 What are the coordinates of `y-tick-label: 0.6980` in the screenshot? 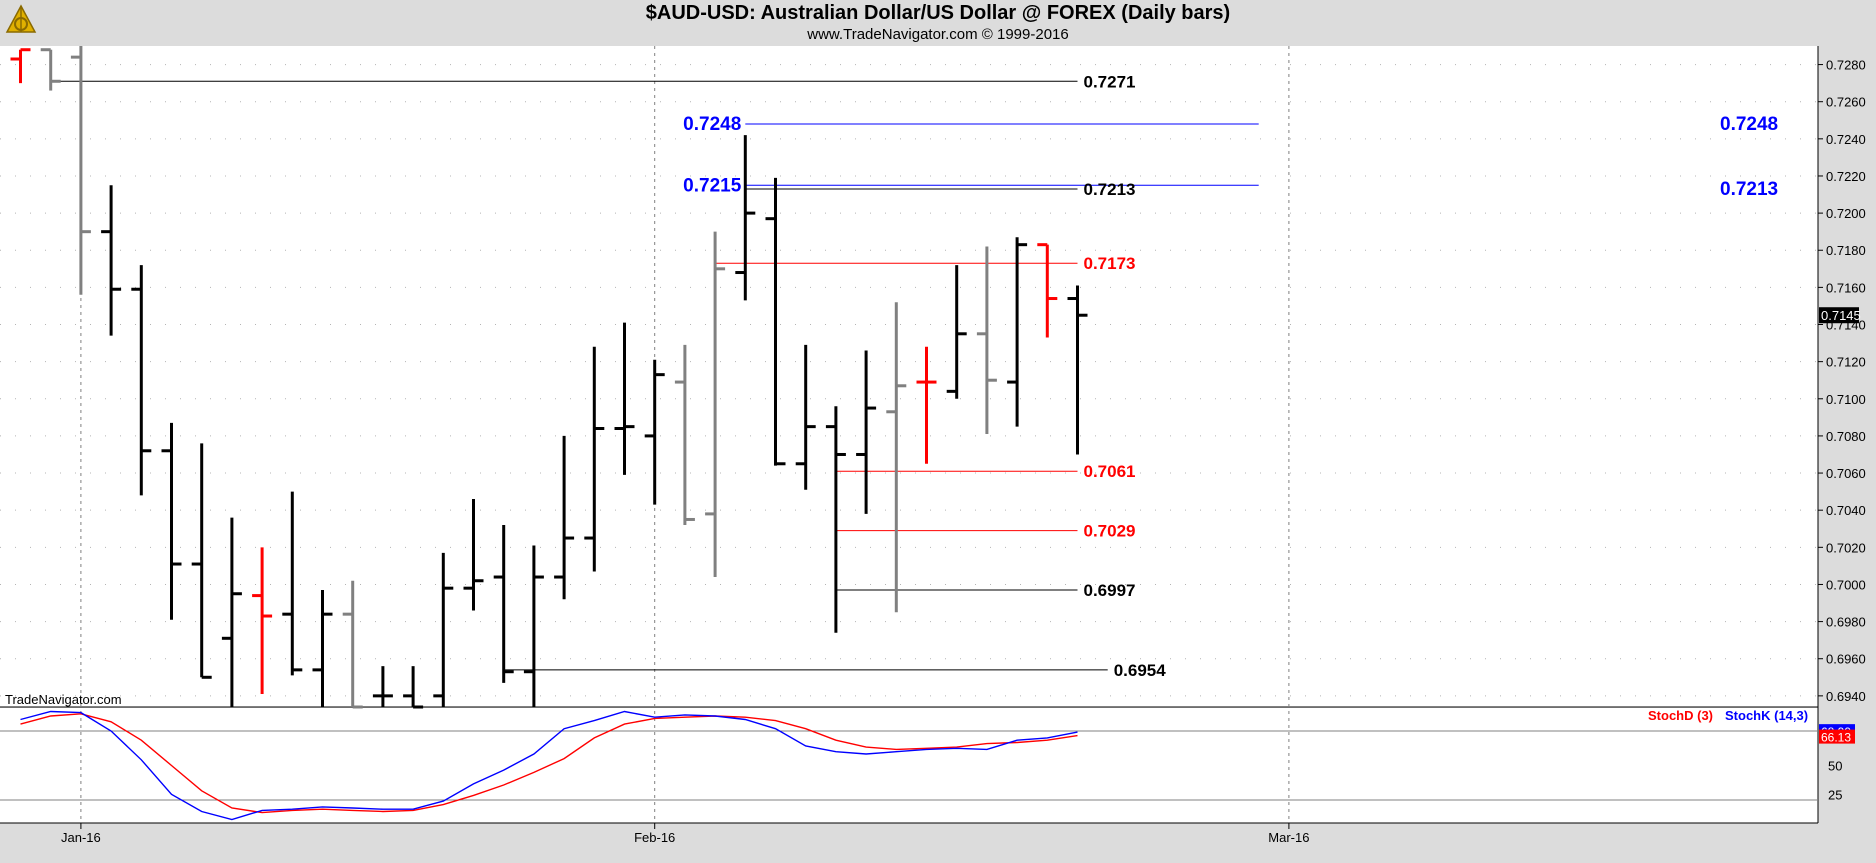 It's located at (1846, 622).